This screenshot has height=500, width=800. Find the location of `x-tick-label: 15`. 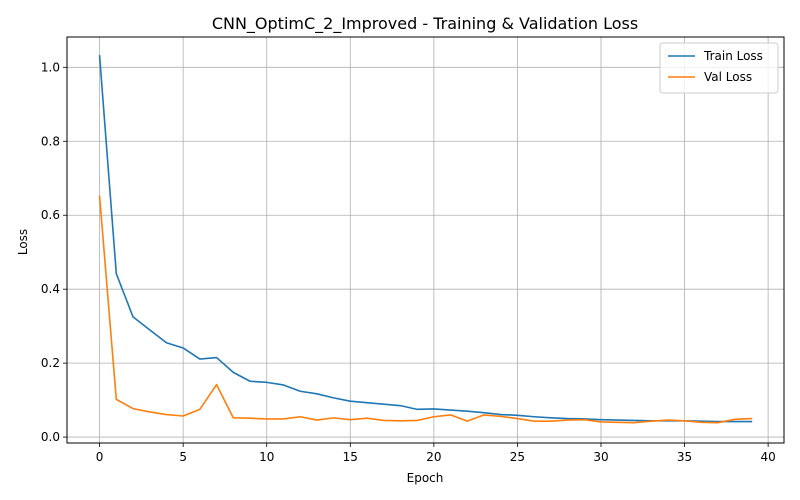

x-tick-label: 15 is located at coordinates (350, 457).